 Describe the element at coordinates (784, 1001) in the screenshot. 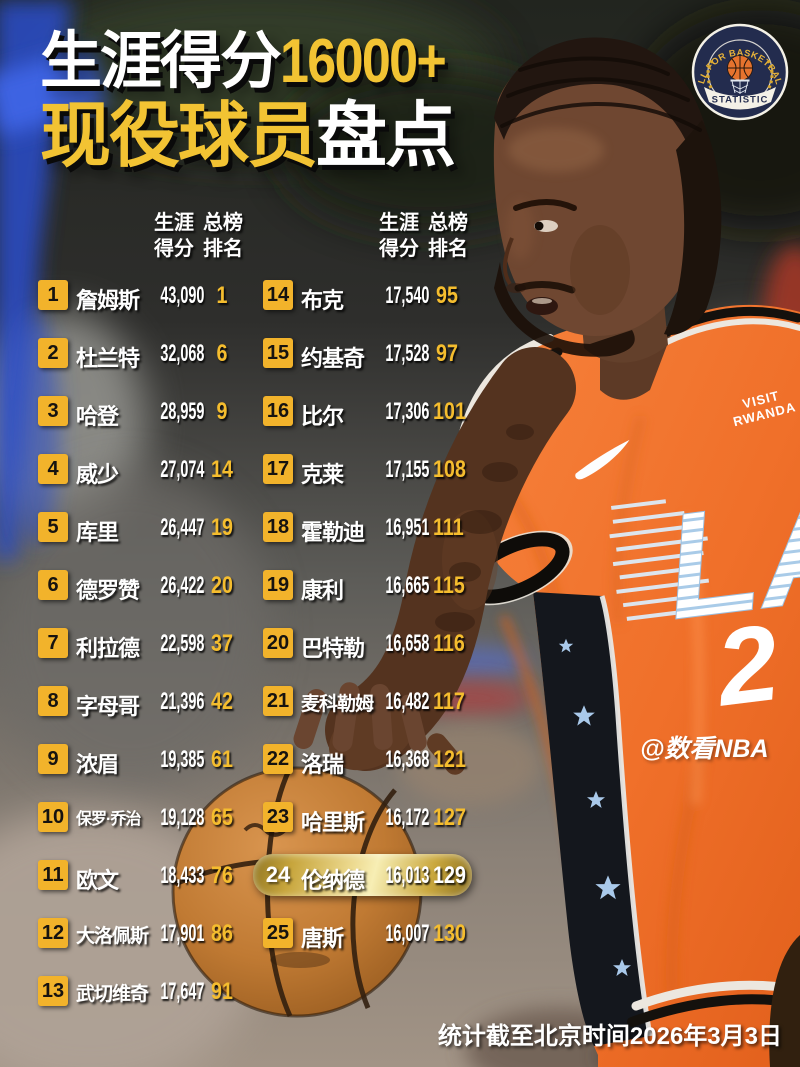

I see `right-arm` at that location.